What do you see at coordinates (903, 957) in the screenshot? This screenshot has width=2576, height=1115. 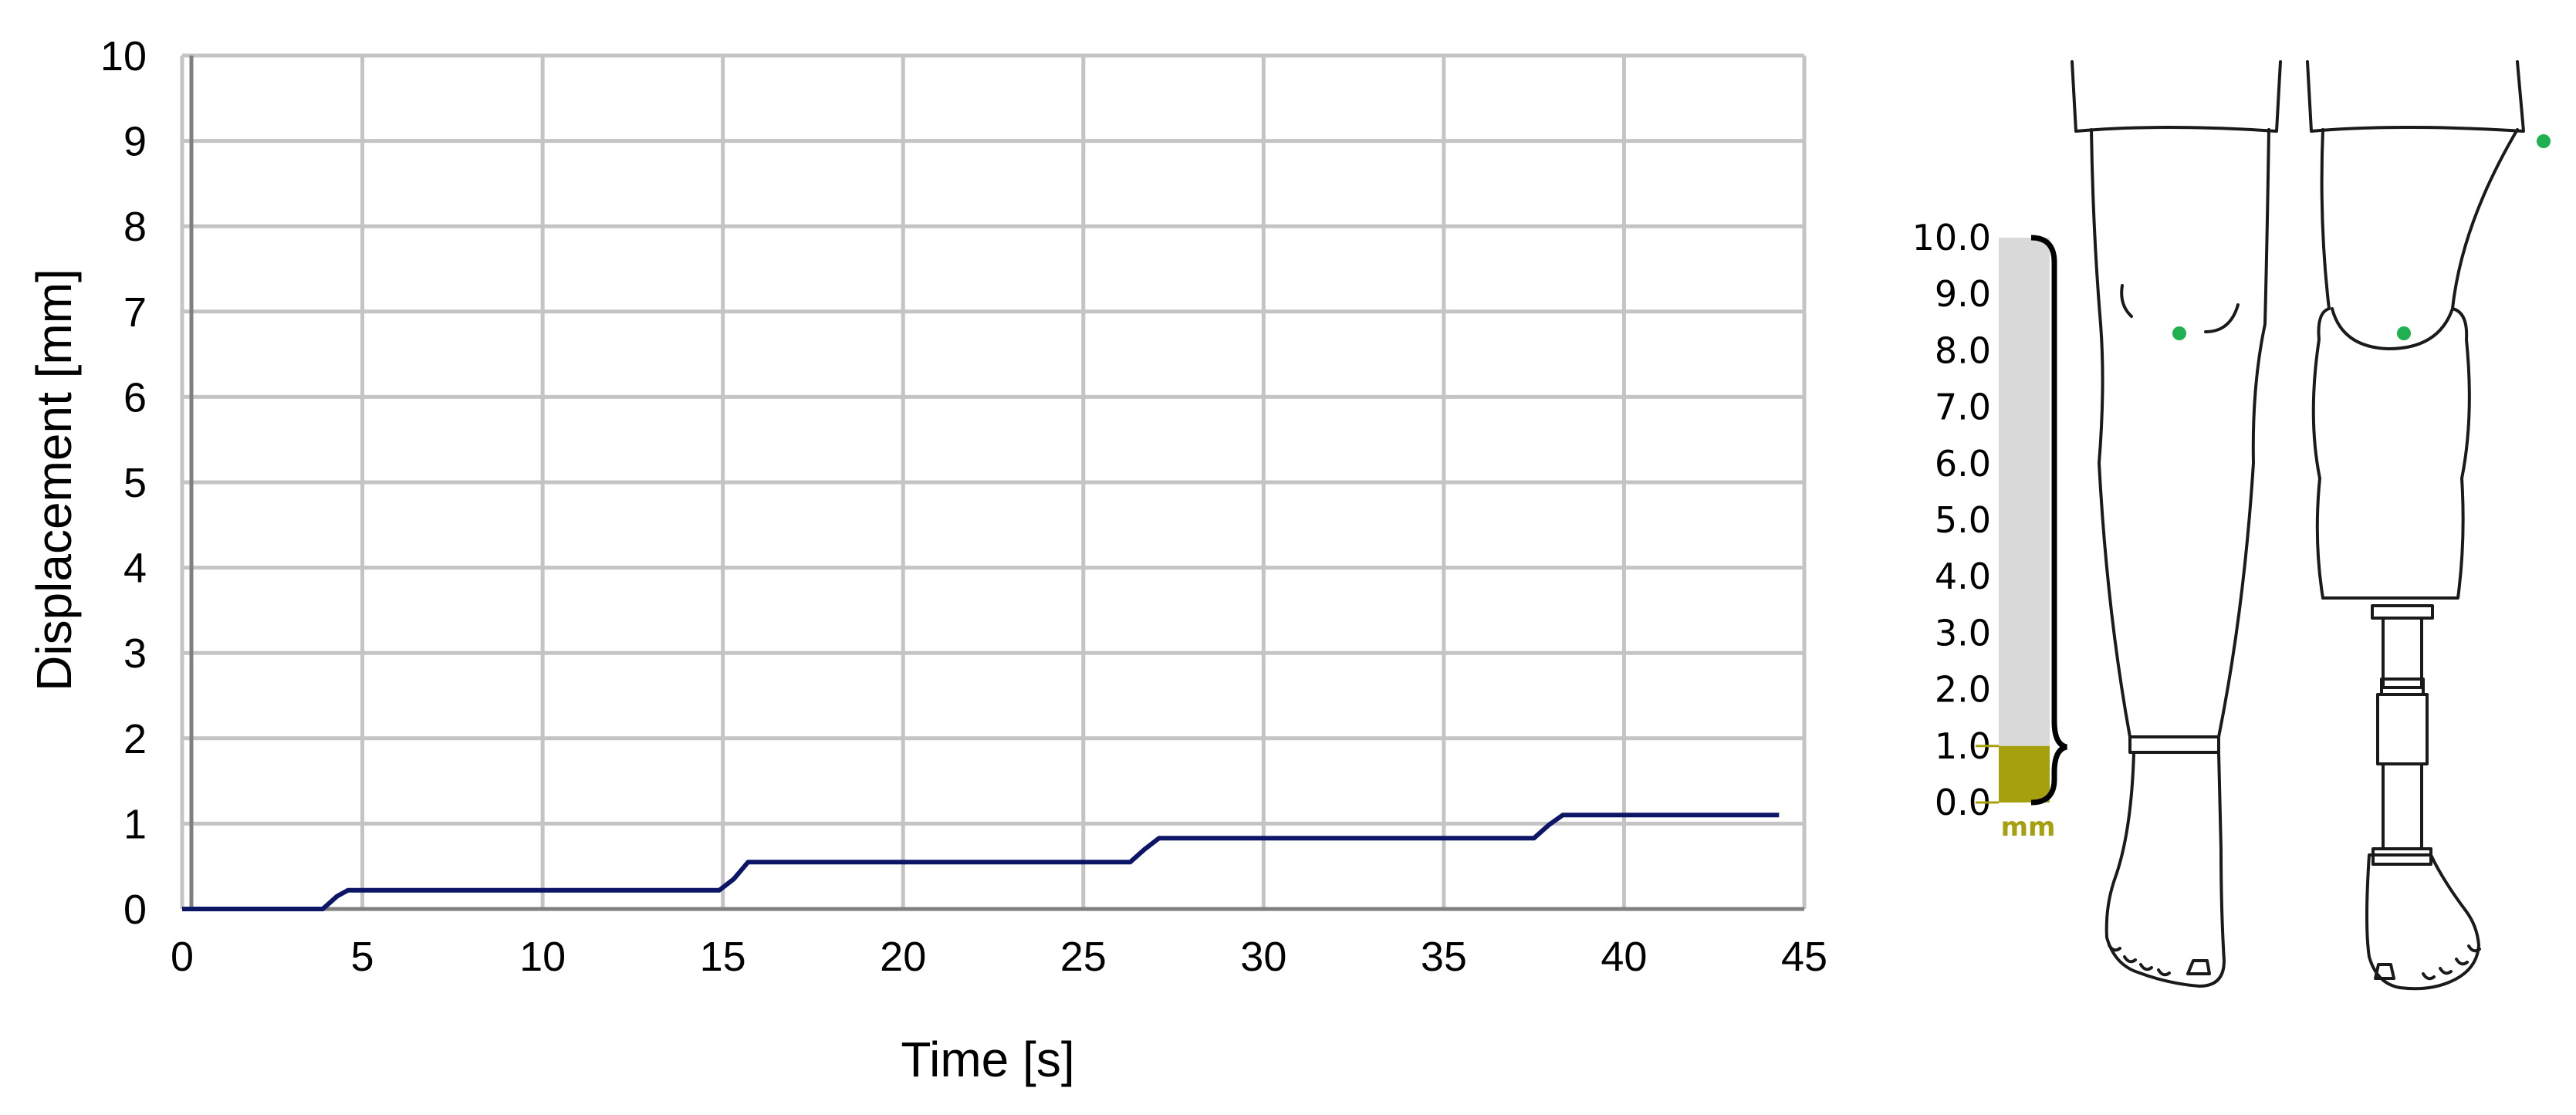 I see `x-tick-label: 20` at bounding box center [903, 957].